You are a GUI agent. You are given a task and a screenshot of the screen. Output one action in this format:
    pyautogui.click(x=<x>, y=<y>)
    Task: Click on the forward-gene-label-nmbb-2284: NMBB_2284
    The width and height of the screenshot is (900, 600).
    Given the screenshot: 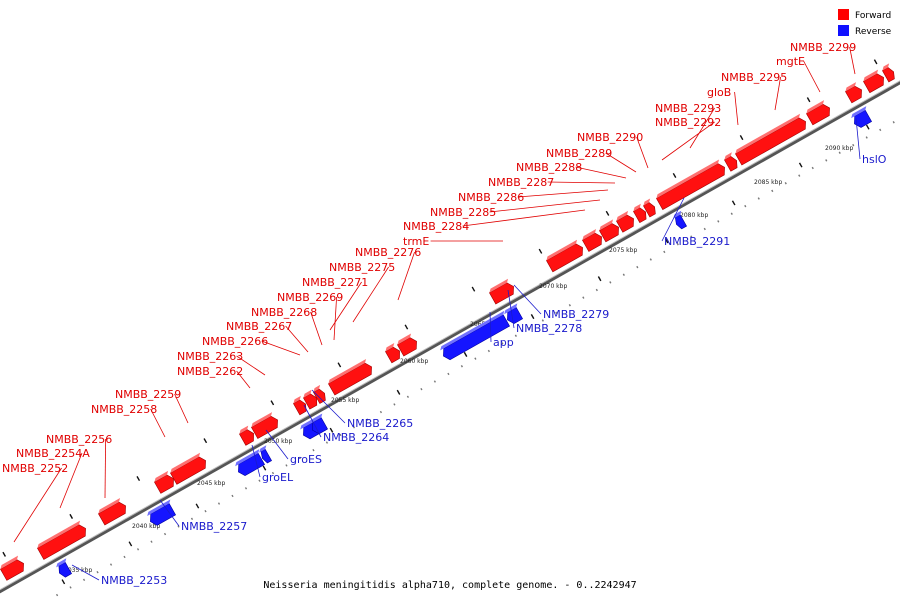 What is the action you would take?
    pyautogui.click(x=436, y=226)
    